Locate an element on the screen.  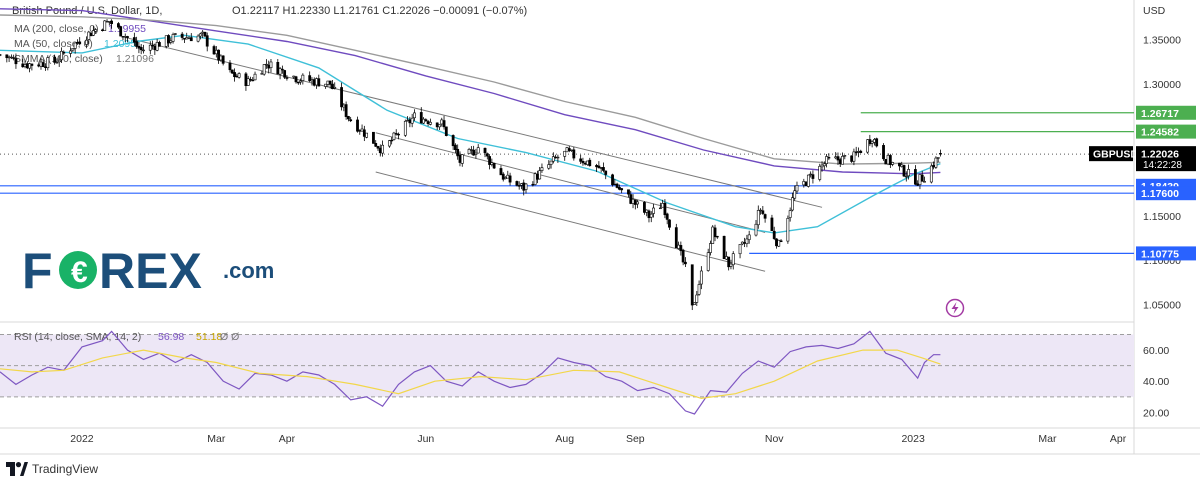
rsi-pane is located at coordinates (470, 372).